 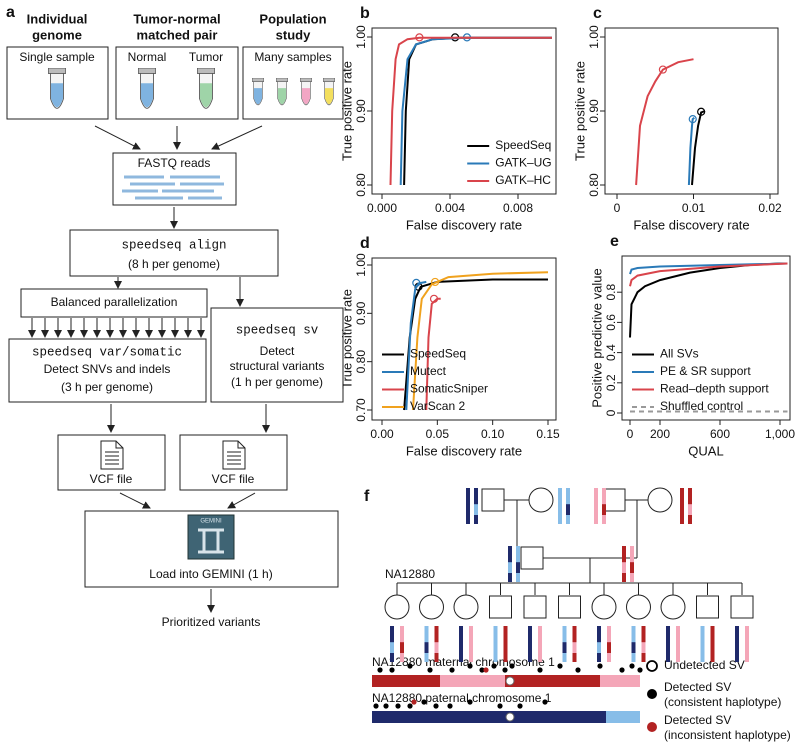 What do you see at coordinates (211, 522) in the screenshot?
I see `gemini-logo-text: GEMINI` at bounding box center [211, 522].